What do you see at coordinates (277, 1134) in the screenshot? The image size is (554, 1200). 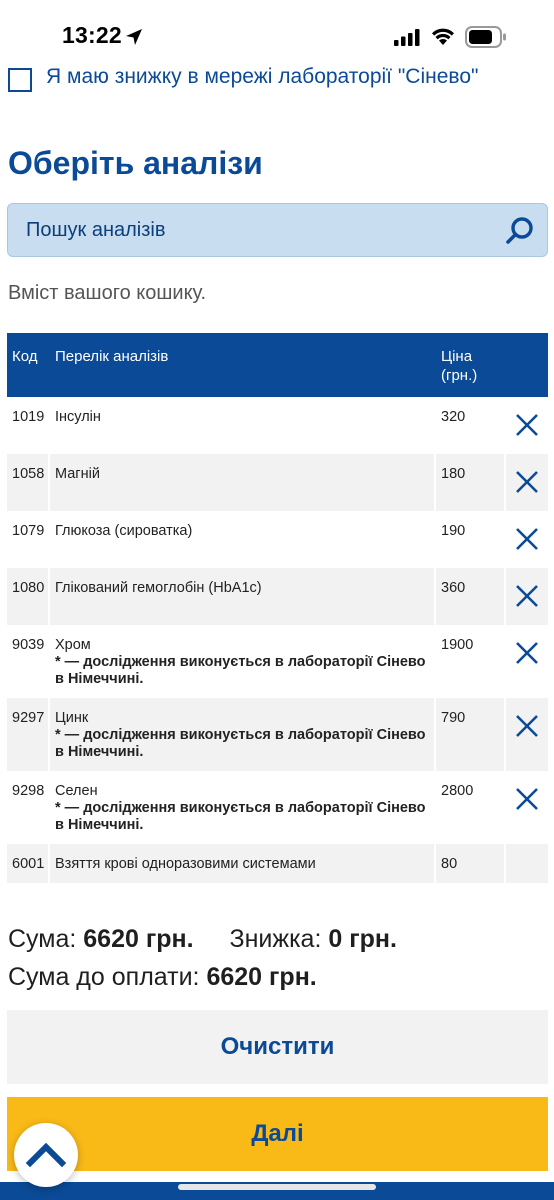 I see `next-button: Далі` at bounding box center [277, 1134].